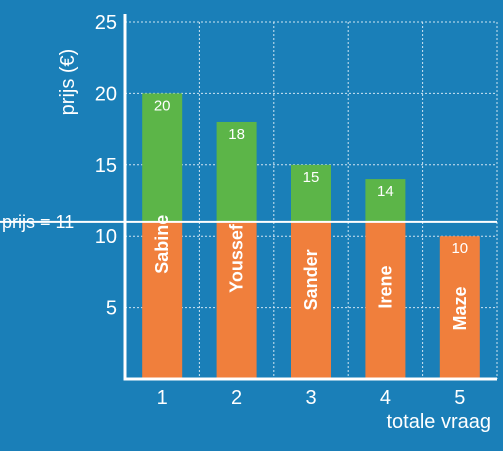 The height and width of the screenshot is (451, 503). I want to click on bar-name-label: Irene, so click(385, 287).